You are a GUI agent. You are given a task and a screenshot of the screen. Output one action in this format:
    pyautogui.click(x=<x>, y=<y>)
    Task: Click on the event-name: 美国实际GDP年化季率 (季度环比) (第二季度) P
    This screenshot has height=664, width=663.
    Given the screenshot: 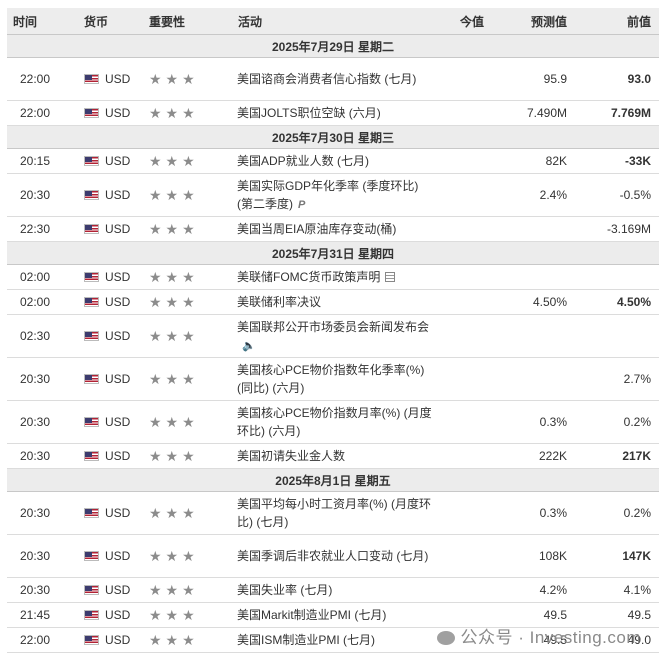 What is the action you would take?
    pyautogui.click(x=332, y=195)
    